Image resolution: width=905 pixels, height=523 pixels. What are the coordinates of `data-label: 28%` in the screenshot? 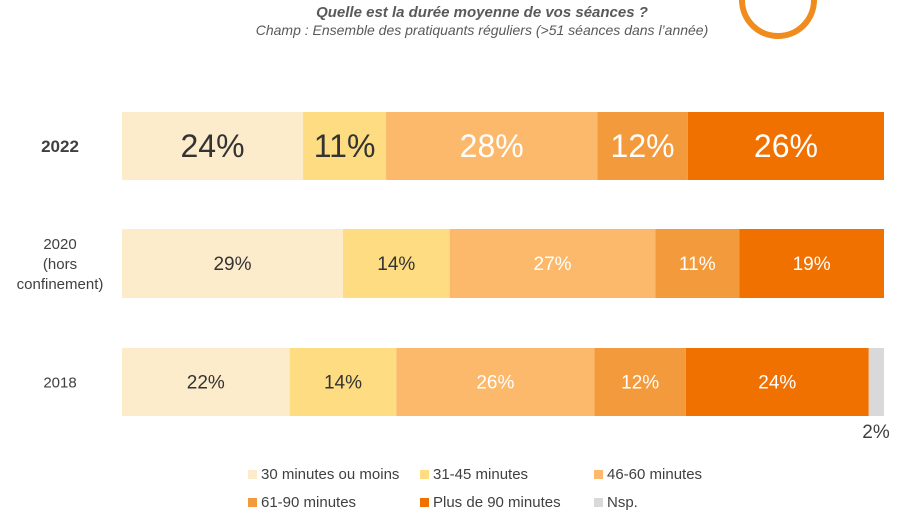 It's located at (492, 146).